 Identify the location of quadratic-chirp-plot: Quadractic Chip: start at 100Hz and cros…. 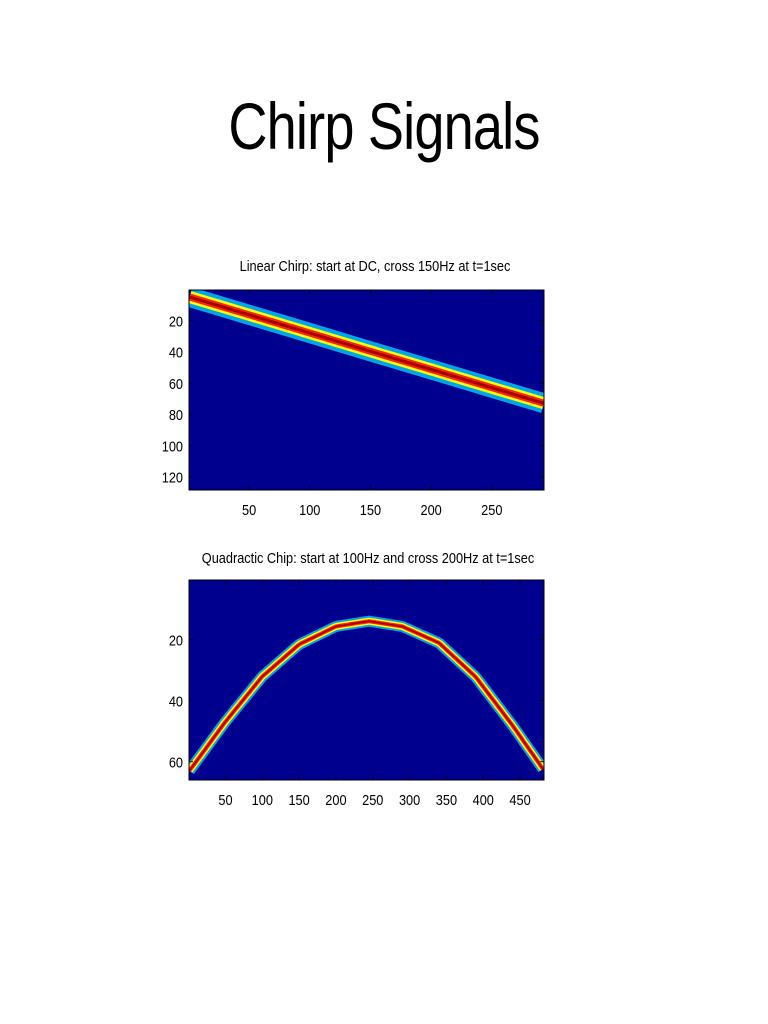
(357, 678).